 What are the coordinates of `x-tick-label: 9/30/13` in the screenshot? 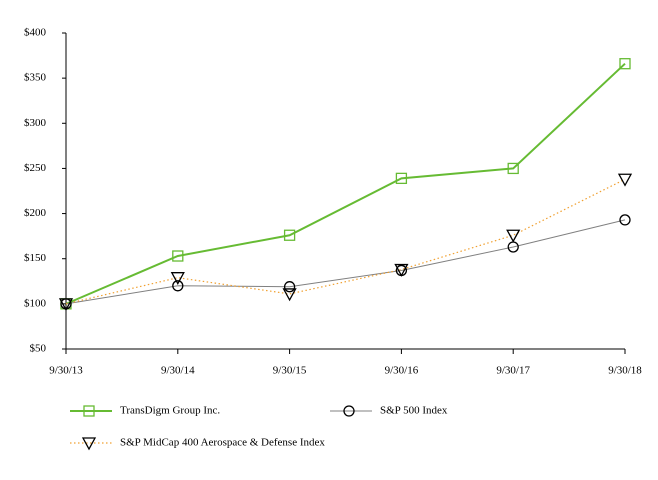 It's located at (66, 371).